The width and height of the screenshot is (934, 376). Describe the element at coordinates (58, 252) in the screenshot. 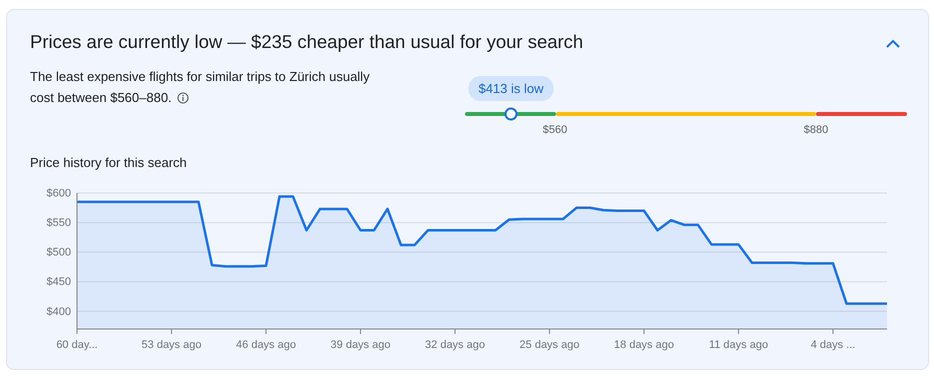

I see `y-tick-label: $500` at that location.